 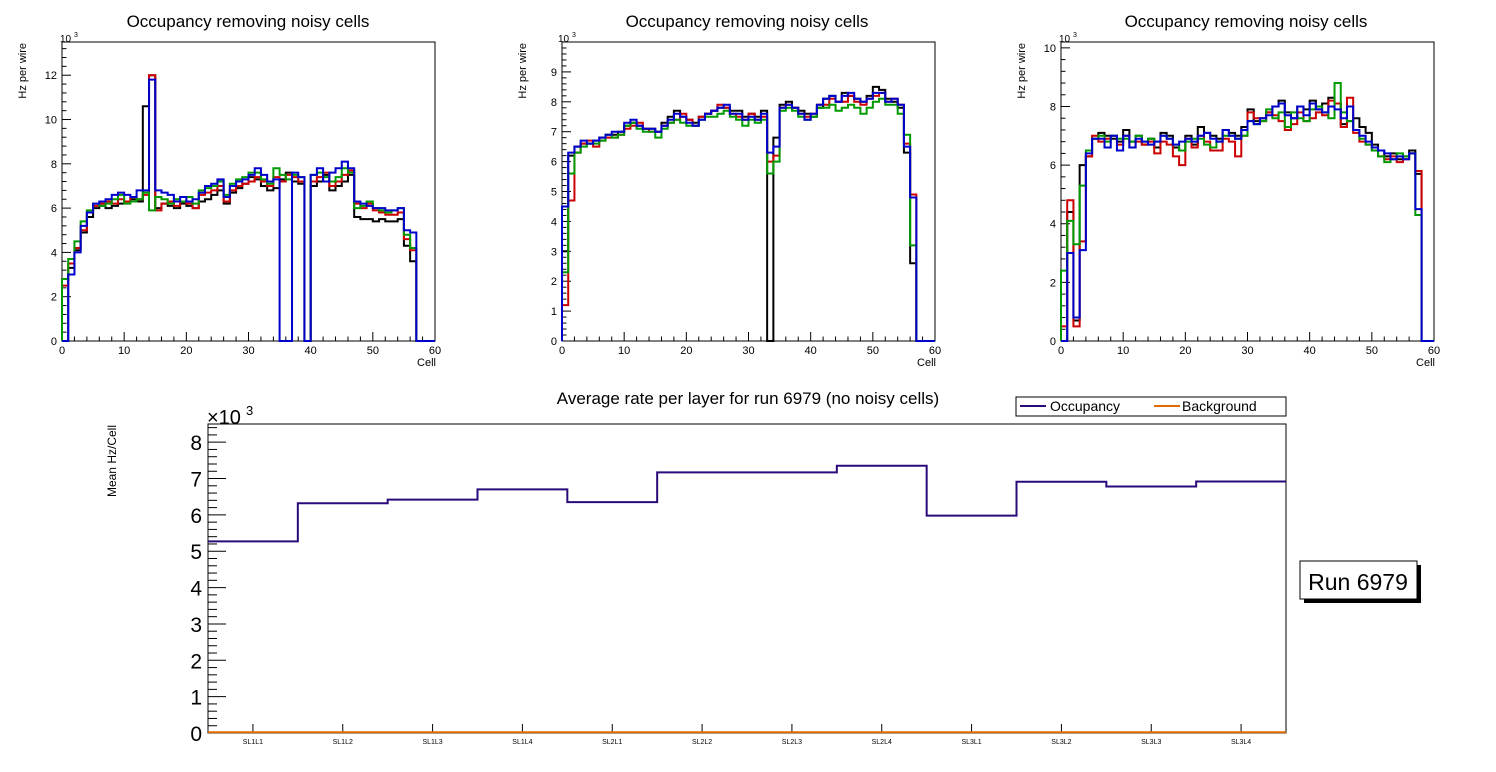 I want to click on summary-y-tick-label: 2, so click(x=196, y=661).